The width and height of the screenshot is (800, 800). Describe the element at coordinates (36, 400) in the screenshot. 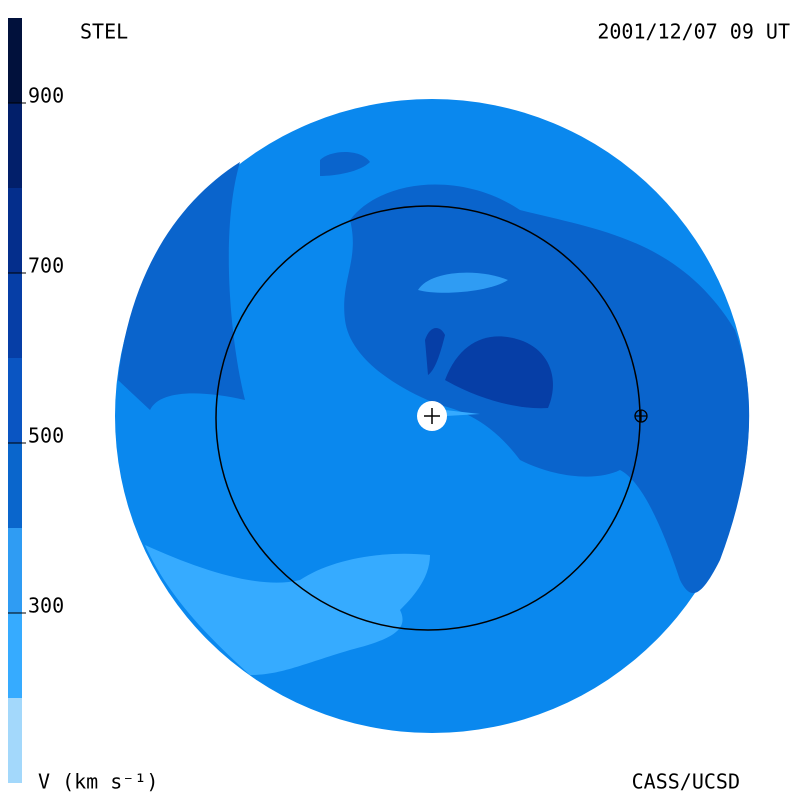

I see `colorbar: 300 500 700 900` at that location.